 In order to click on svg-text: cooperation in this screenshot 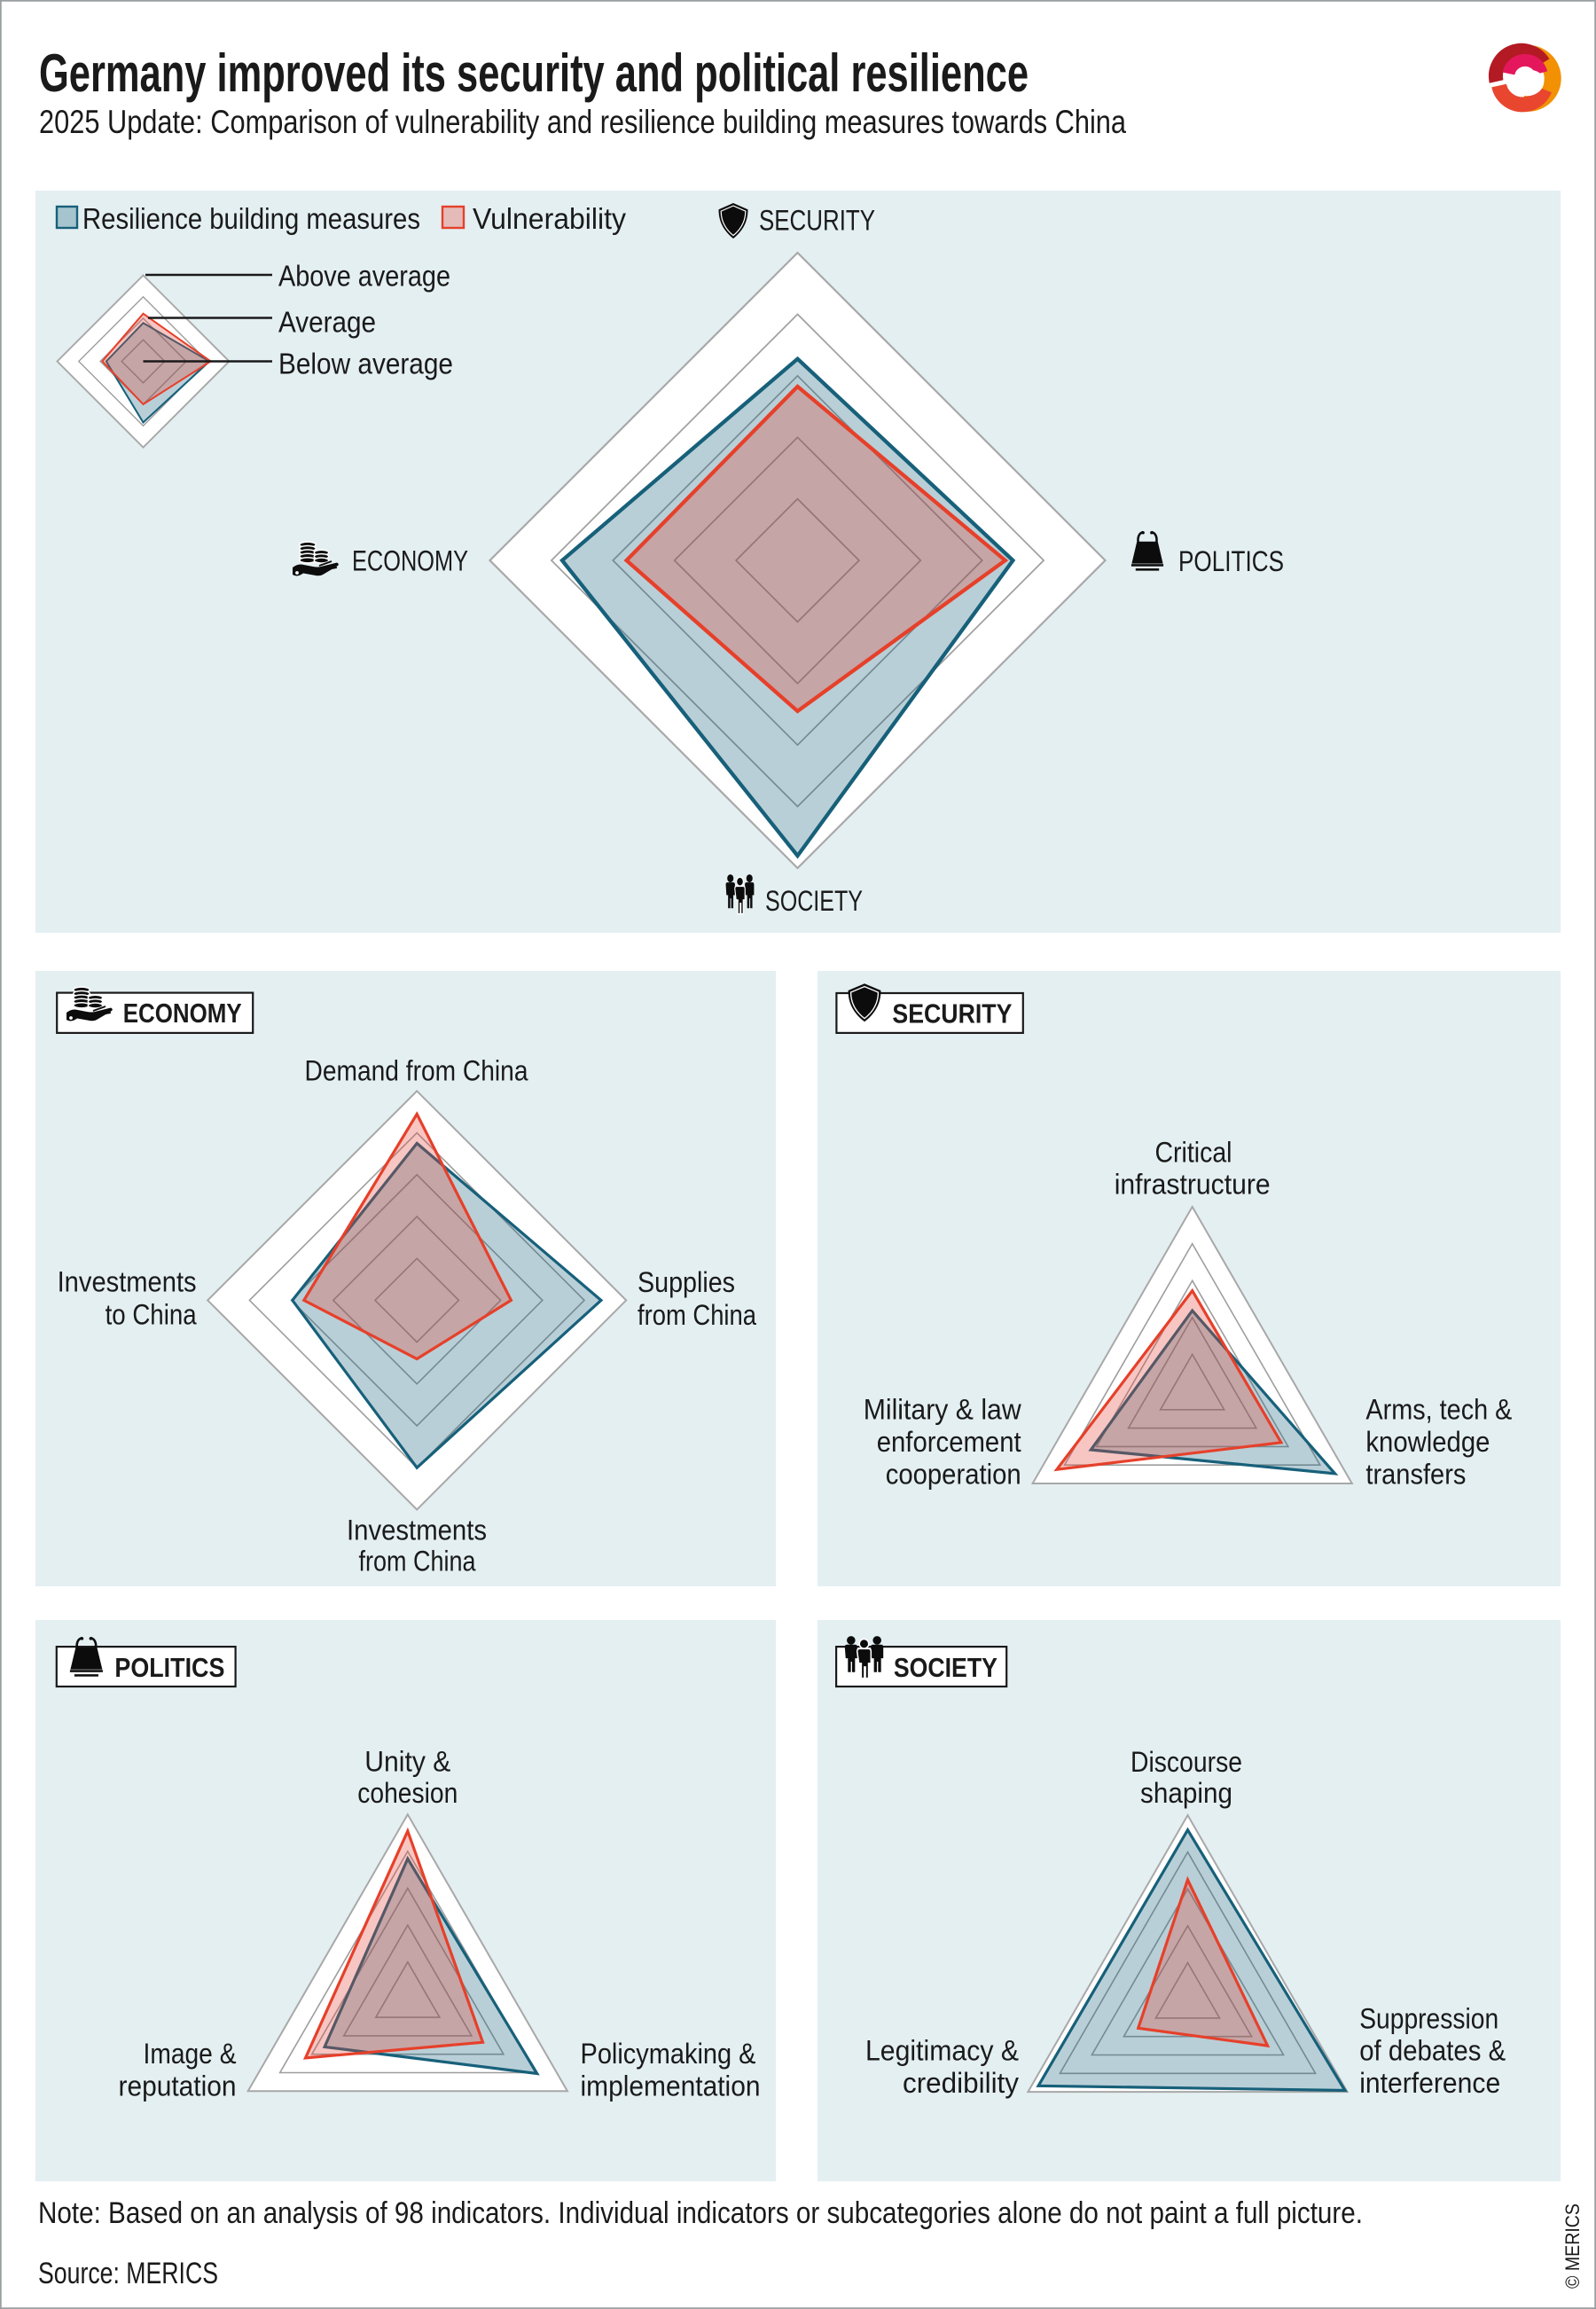, I will do `click(953, 1475)`.